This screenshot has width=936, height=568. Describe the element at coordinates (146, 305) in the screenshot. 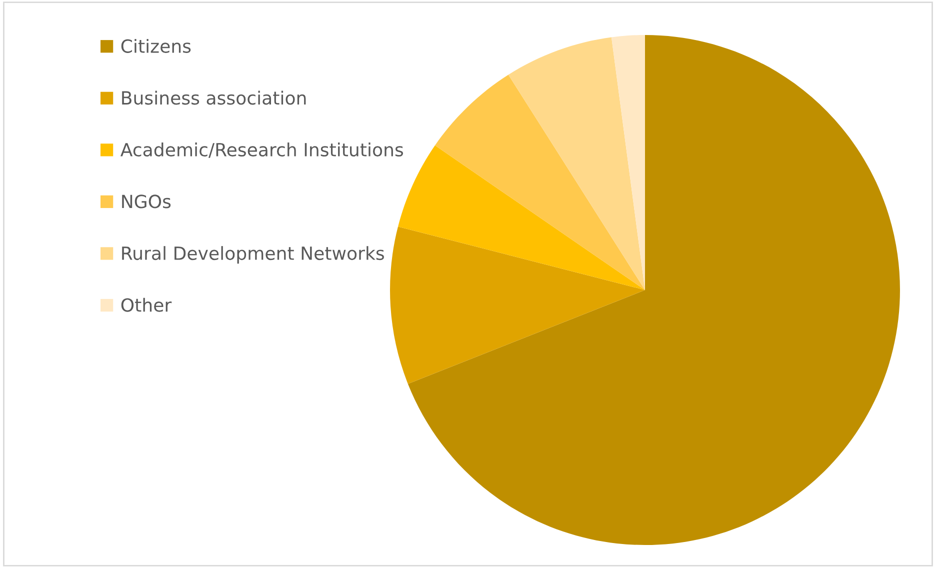

I see `legend-label: Other` at that location.